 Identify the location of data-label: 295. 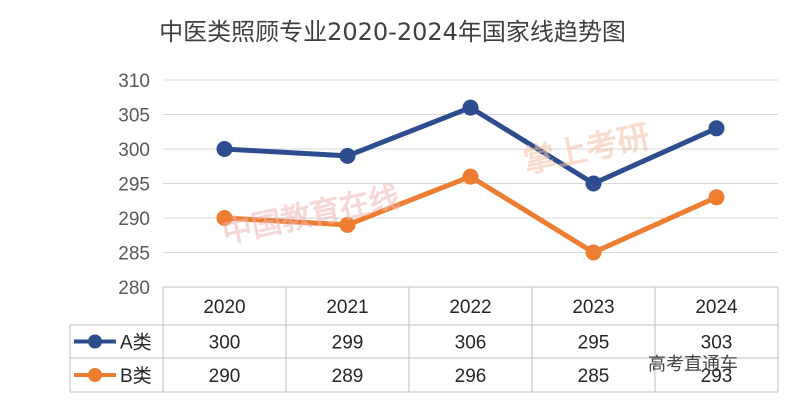
(594, 343).